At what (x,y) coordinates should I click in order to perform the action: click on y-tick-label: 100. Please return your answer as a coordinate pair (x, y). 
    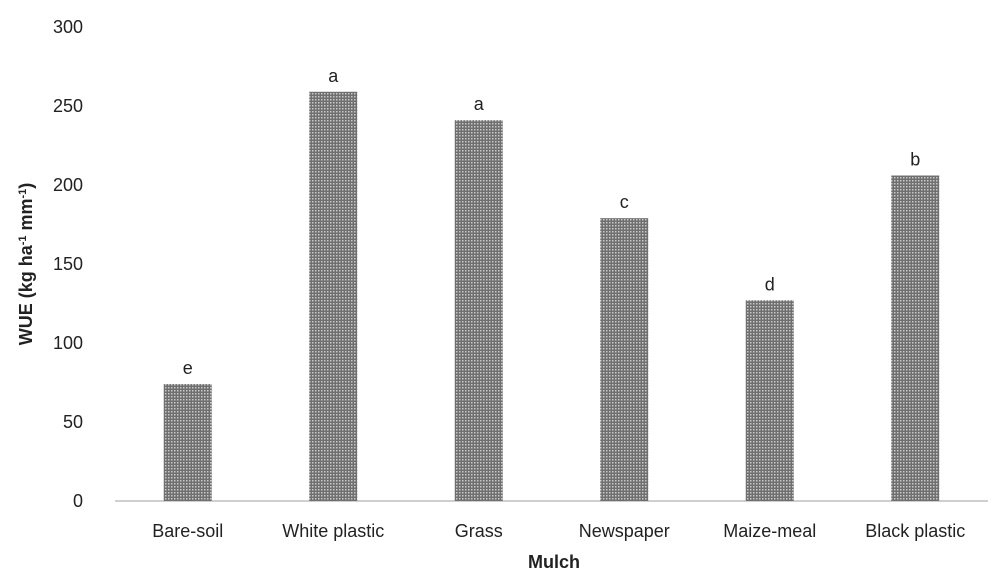
    Looking at the image, I should click on (68, 343).